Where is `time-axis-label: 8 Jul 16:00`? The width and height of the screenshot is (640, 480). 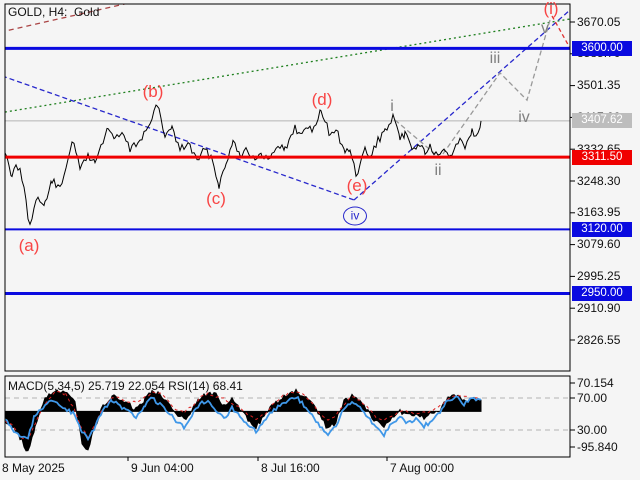
time-axis-label: 8 Jul 16:00 is located at coordinates (290, 468).